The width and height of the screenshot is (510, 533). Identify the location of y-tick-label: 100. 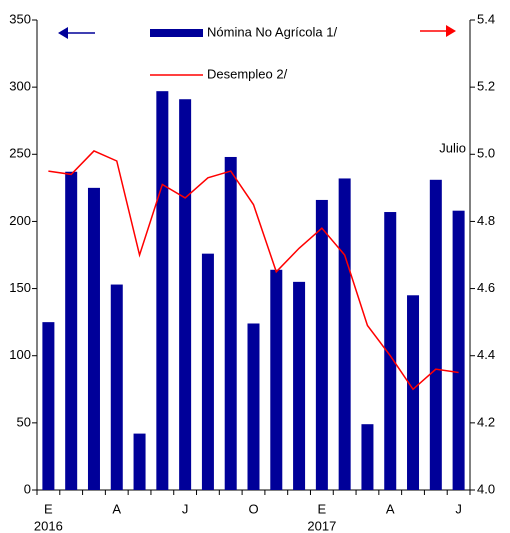
(20, 354).